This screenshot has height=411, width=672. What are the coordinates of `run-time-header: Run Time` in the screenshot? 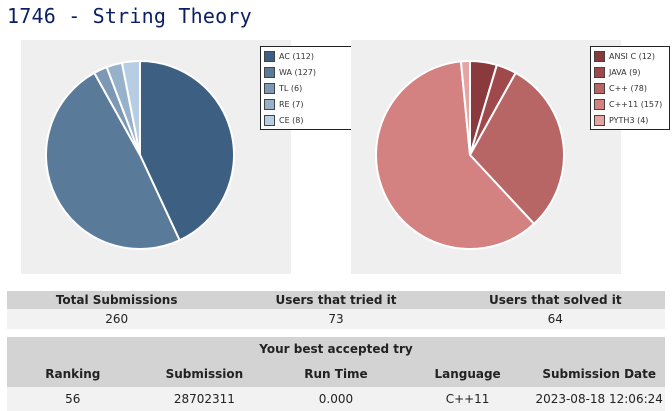 It's located at (336, 374).